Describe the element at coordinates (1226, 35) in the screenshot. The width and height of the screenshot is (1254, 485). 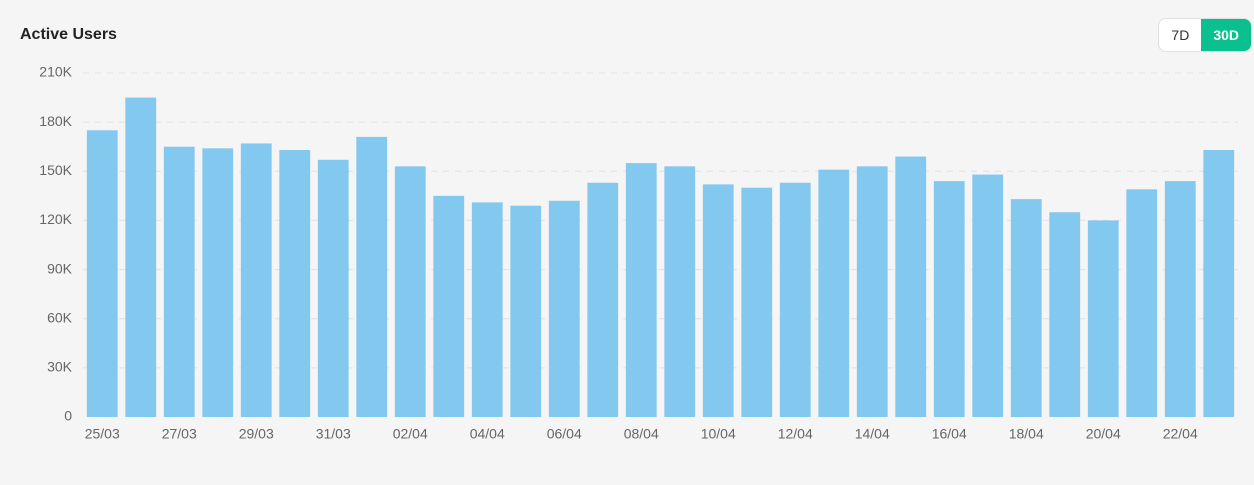
I see `range-button: 30D` at that location.